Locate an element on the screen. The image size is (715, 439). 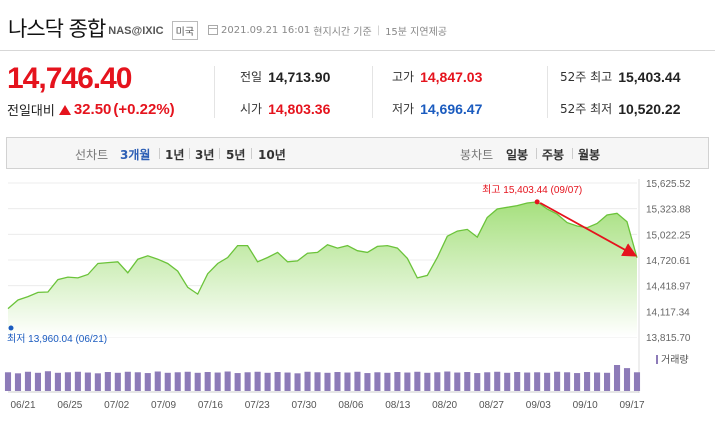
high-point-marker is located at coordinates (537, 202).